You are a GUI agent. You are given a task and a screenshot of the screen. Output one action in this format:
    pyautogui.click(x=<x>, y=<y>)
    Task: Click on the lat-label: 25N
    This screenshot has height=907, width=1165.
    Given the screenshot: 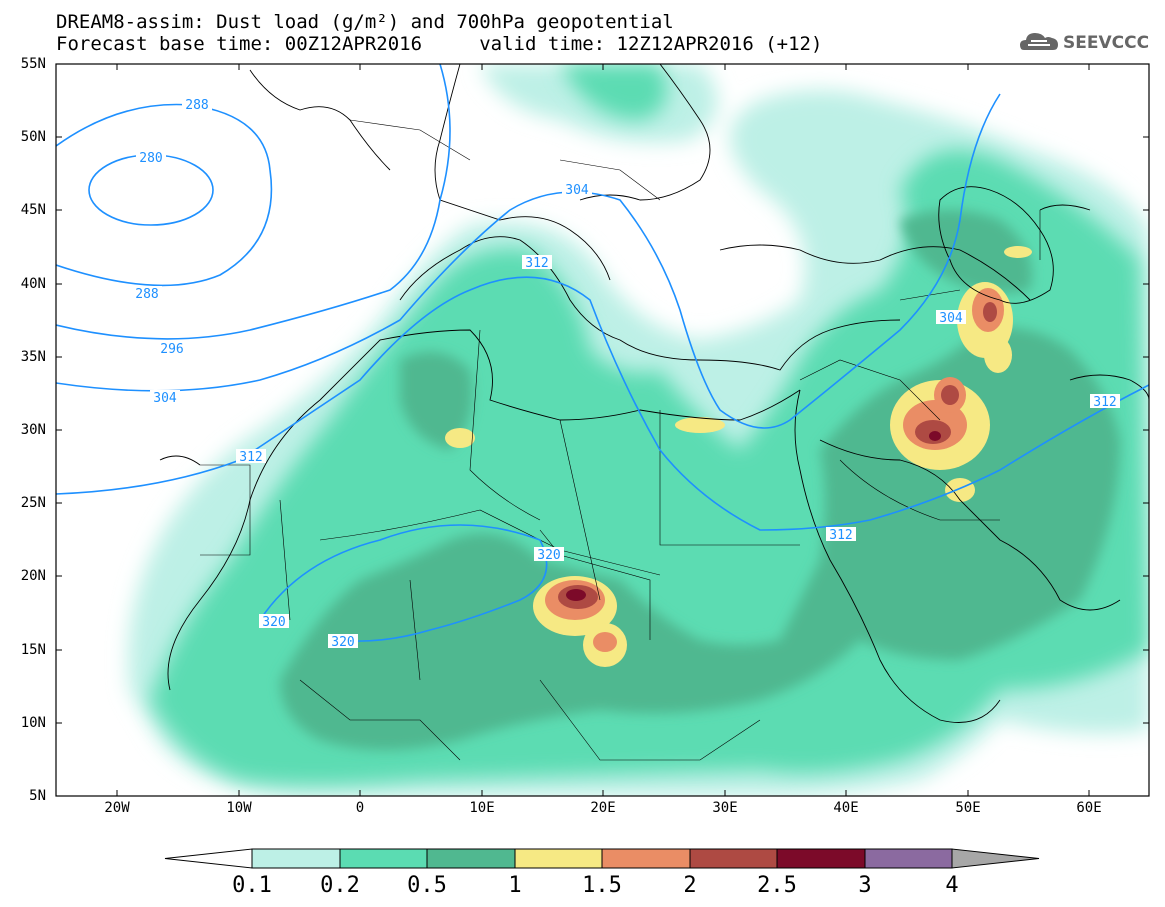 What is the action you would take?
    pyautogui.click(x=33, y=503)
    